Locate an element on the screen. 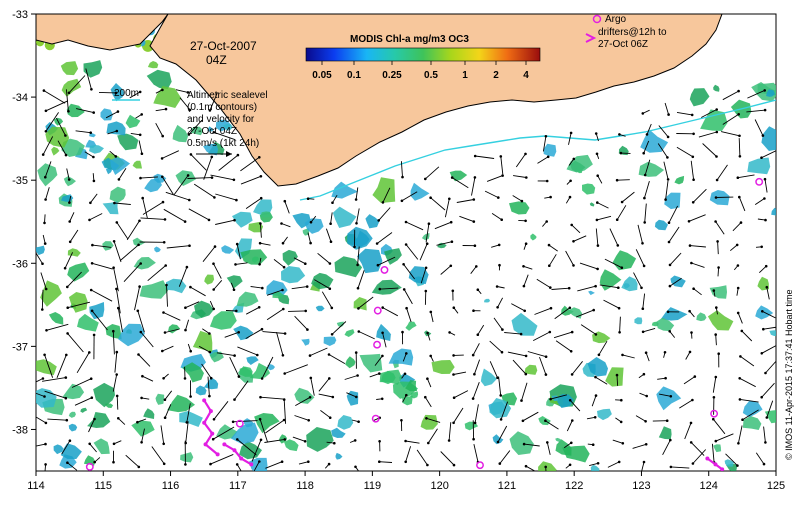  x-tick-label: 115 is located at coordinates (103, 486).